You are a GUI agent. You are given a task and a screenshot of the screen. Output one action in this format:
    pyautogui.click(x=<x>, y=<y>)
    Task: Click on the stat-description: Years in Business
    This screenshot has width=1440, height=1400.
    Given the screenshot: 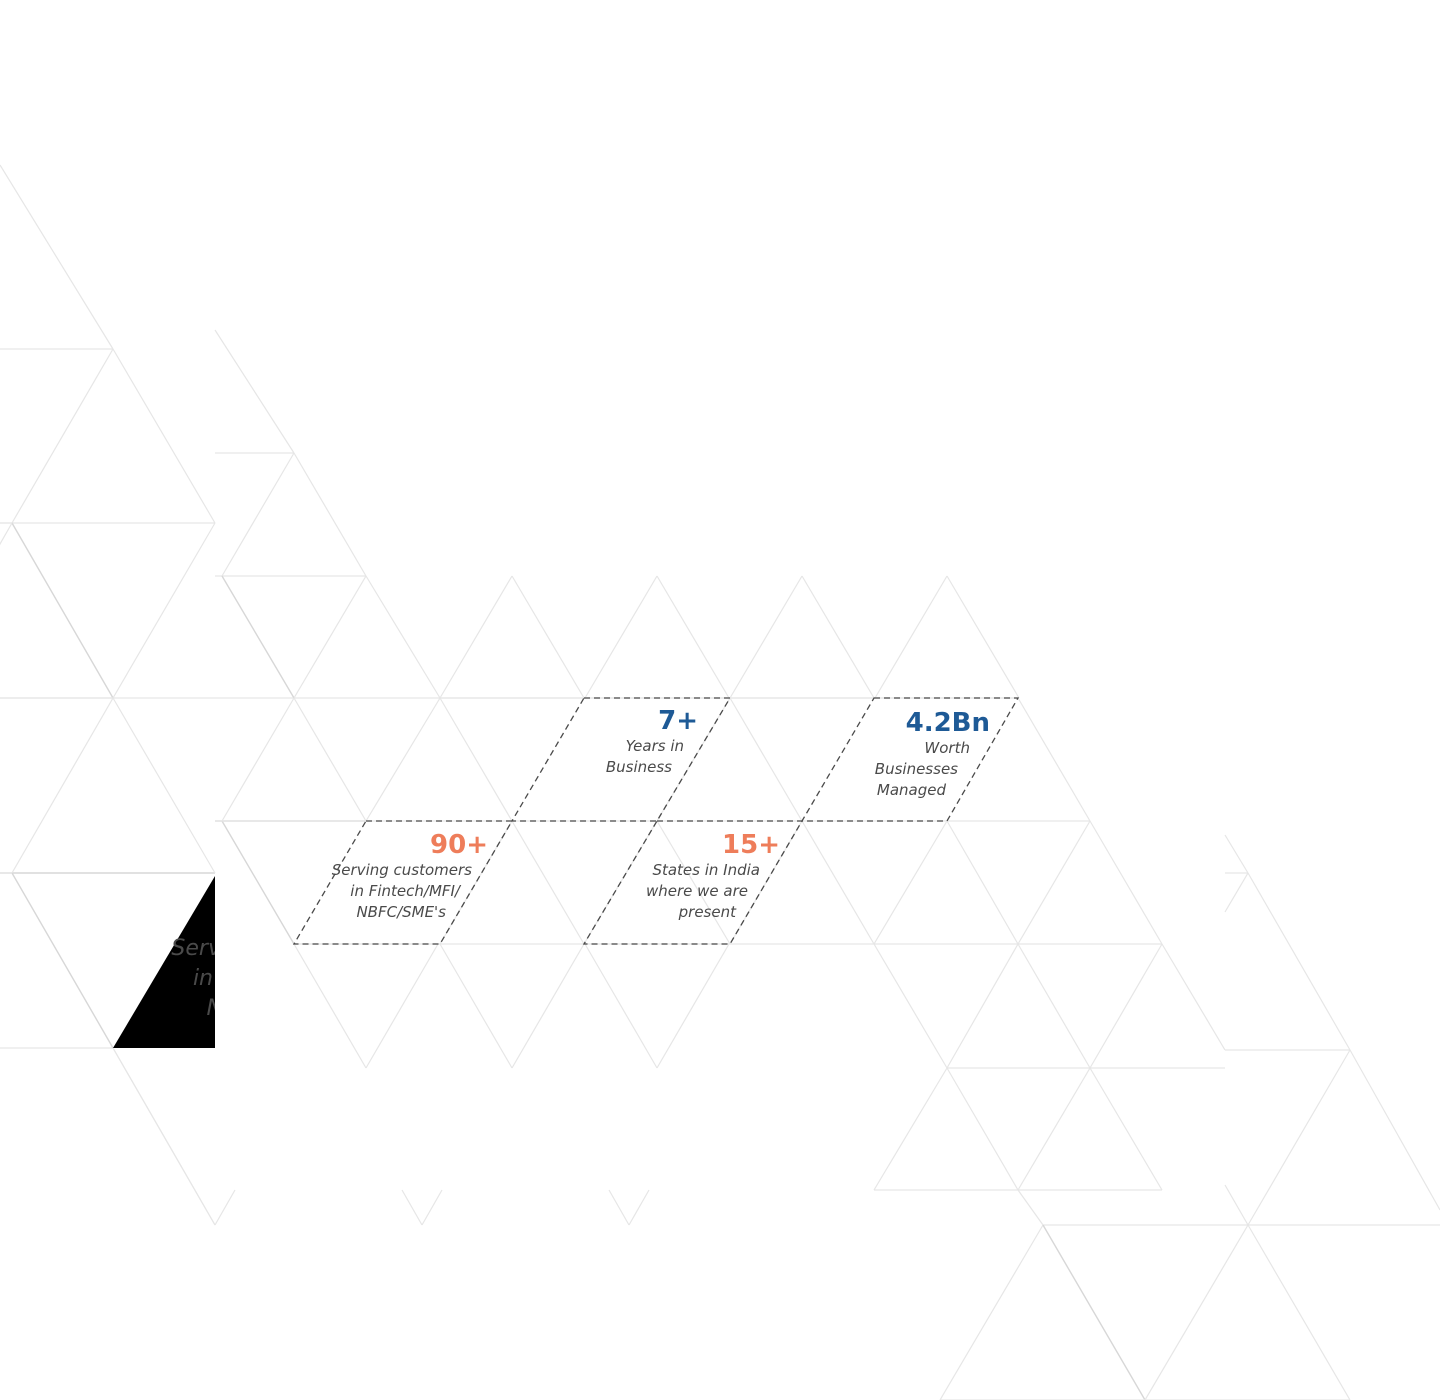 What is the action you would take?
    pyautogui.click(x=644, y=757)
    